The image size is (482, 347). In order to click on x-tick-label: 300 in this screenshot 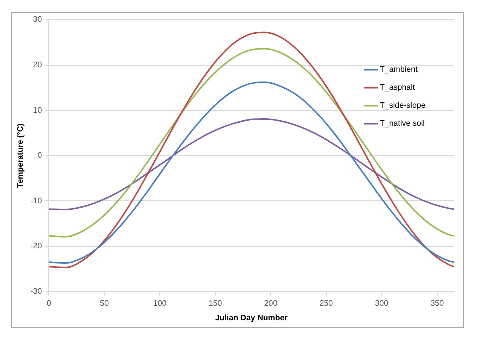, I will do `click(382, 303)`.